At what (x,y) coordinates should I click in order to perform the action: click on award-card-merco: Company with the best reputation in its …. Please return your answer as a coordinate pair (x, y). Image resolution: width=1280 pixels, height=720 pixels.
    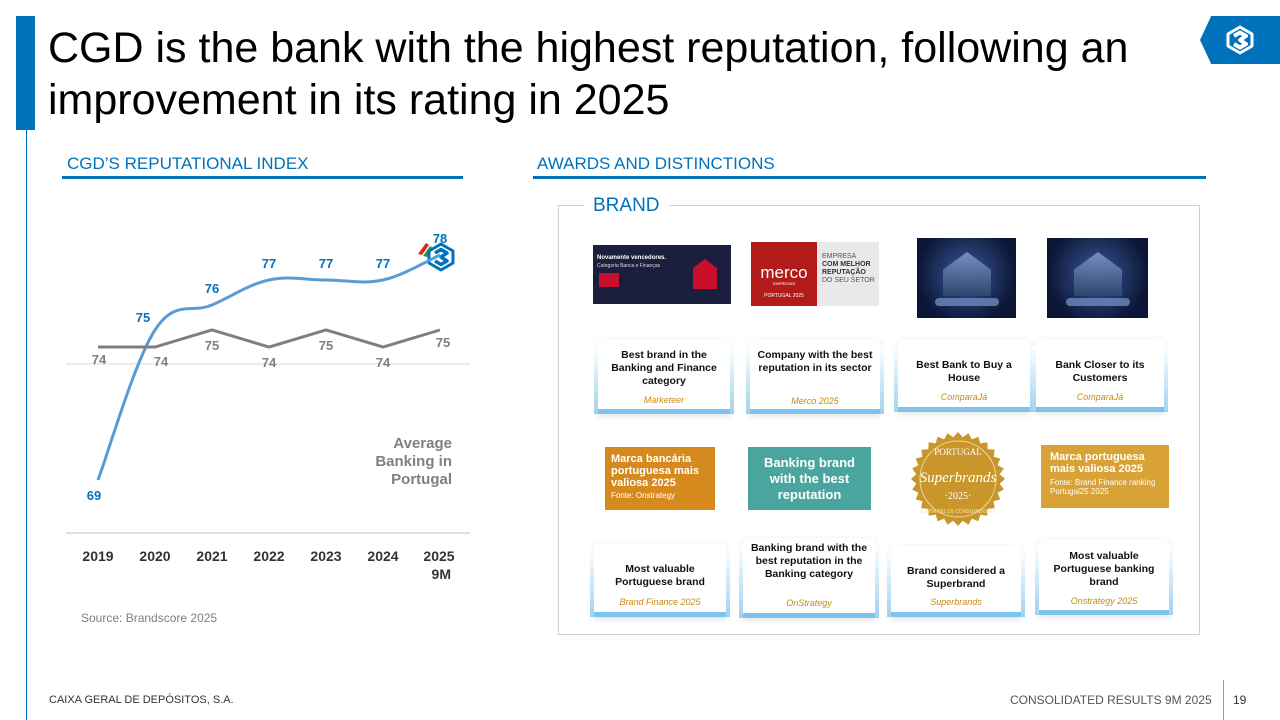
    Looking at the image, I should click on (815, 377).